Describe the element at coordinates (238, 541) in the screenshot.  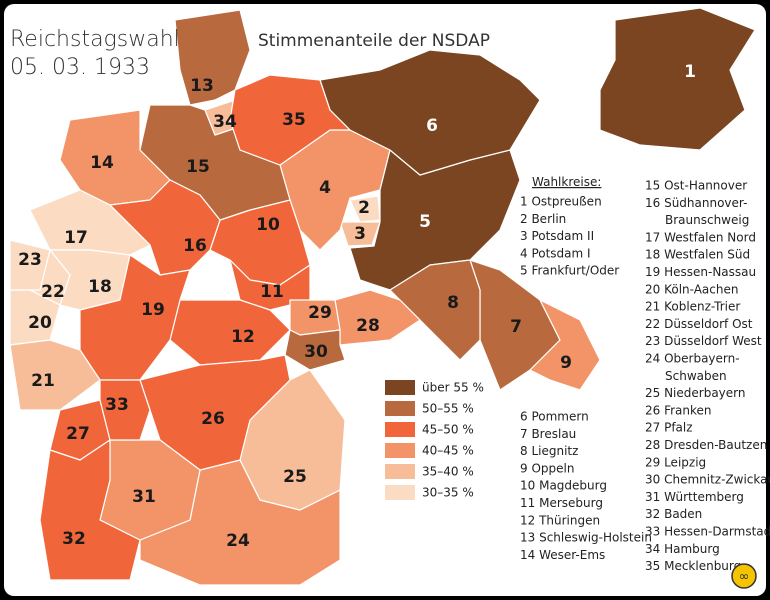
I see `region-label: 24` at that location.